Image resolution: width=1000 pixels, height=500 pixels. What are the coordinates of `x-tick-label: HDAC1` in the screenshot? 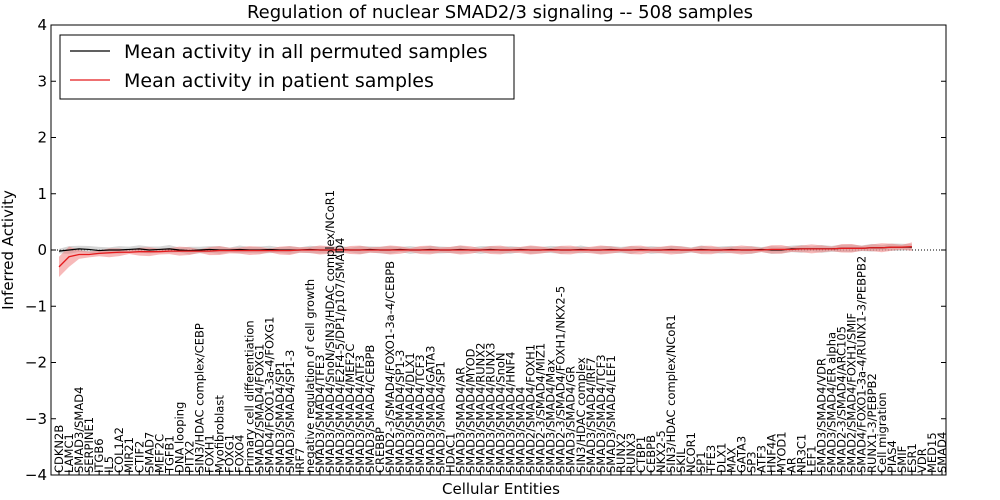 It's located at (450, 453).